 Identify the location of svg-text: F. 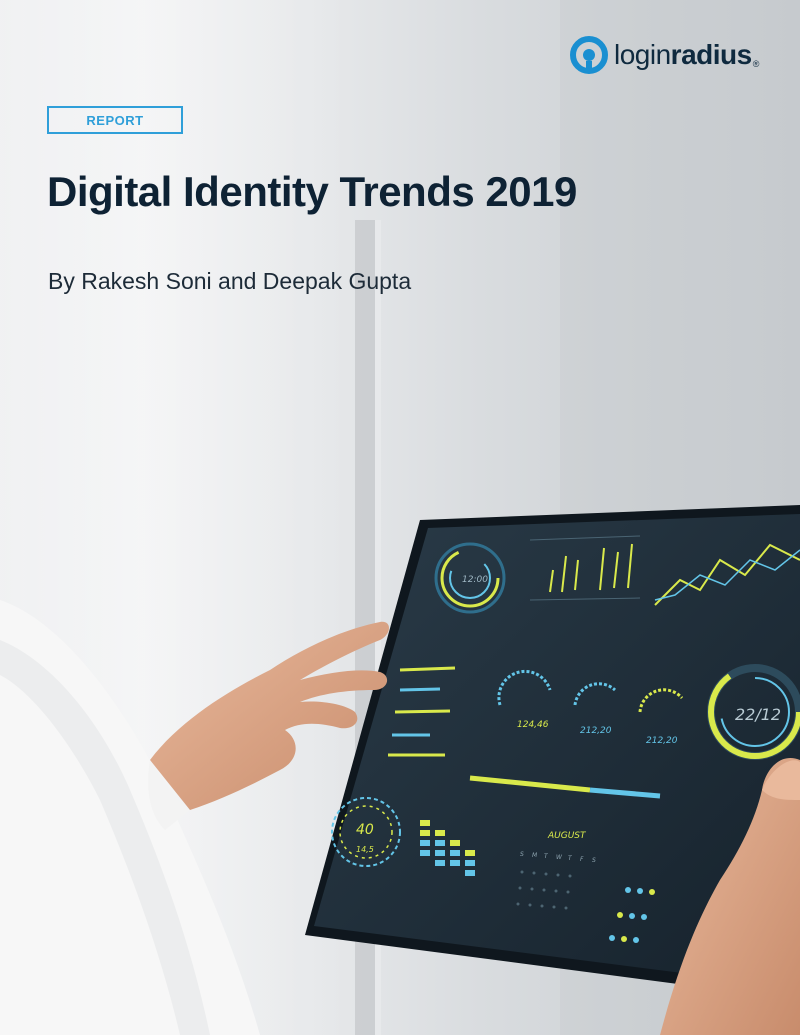
(582, 859).